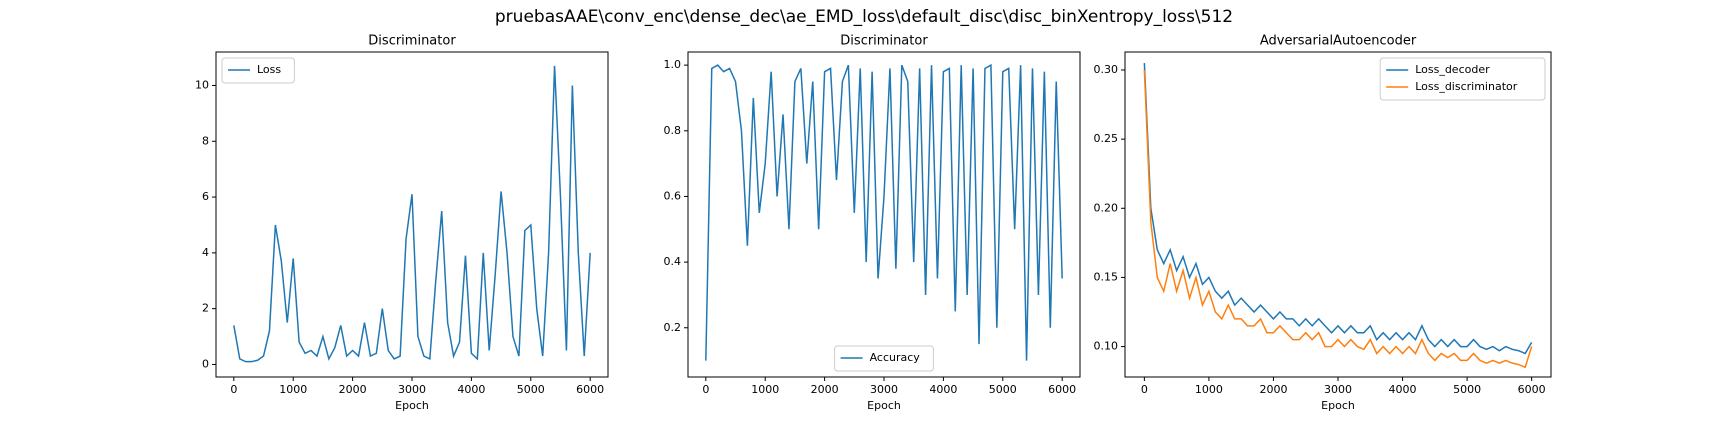  Describe the element at coordinates (205, 252) in the screenshot. I see `y-tick-label: 4` at that location.